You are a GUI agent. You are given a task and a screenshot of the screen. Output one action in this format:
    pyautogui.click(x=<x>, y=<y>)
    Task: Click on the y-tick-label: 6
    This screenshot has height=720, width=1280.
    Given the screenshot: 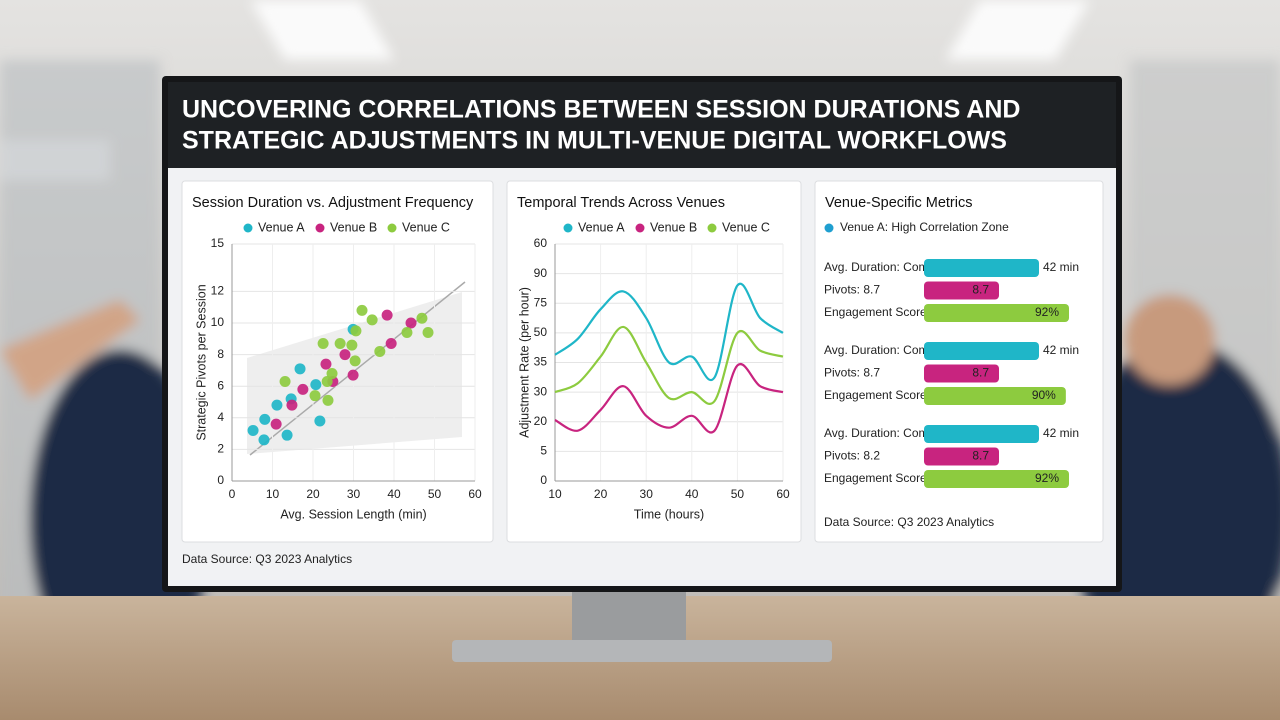 What is the action you would take?
    pyautogui.click(x=220, y=385)
    